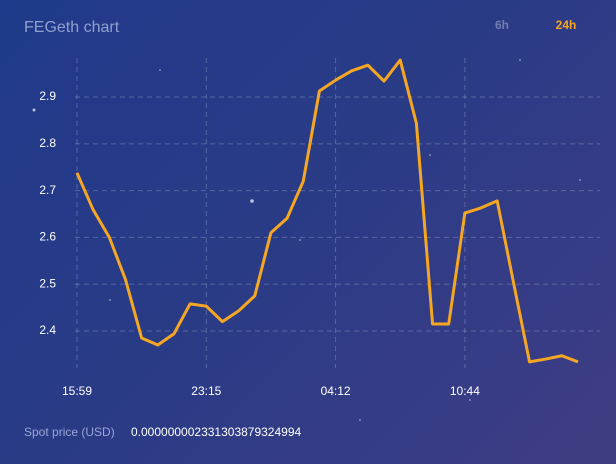 The height and width of the screenshot is (464, 616). What do you see at coordinates (47, 190) in the screenshot?
I see `y-tick-label: 2.7` at bounding box center [47, 190].